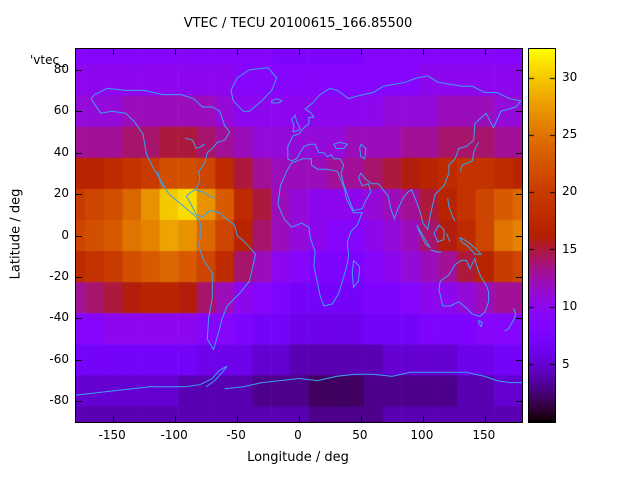 The width and height of the screenshot is (640, 480). Describe the element at coordinates (422, 435) in the screenshot. I see `x-tick-label: 100` at that location.